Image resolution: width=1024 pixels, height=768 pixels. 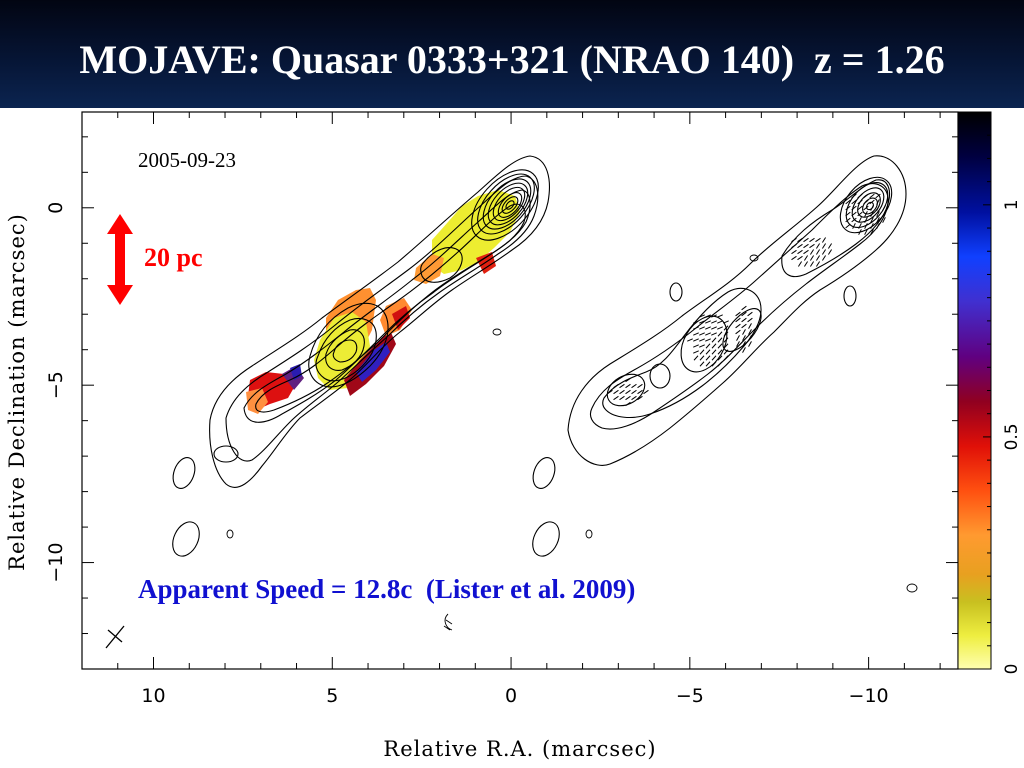 What do you see at coordinates (1012, 204) in the screenshot?
I see `colorbar-tick-label: 1` at bounding box center [1012, 204].